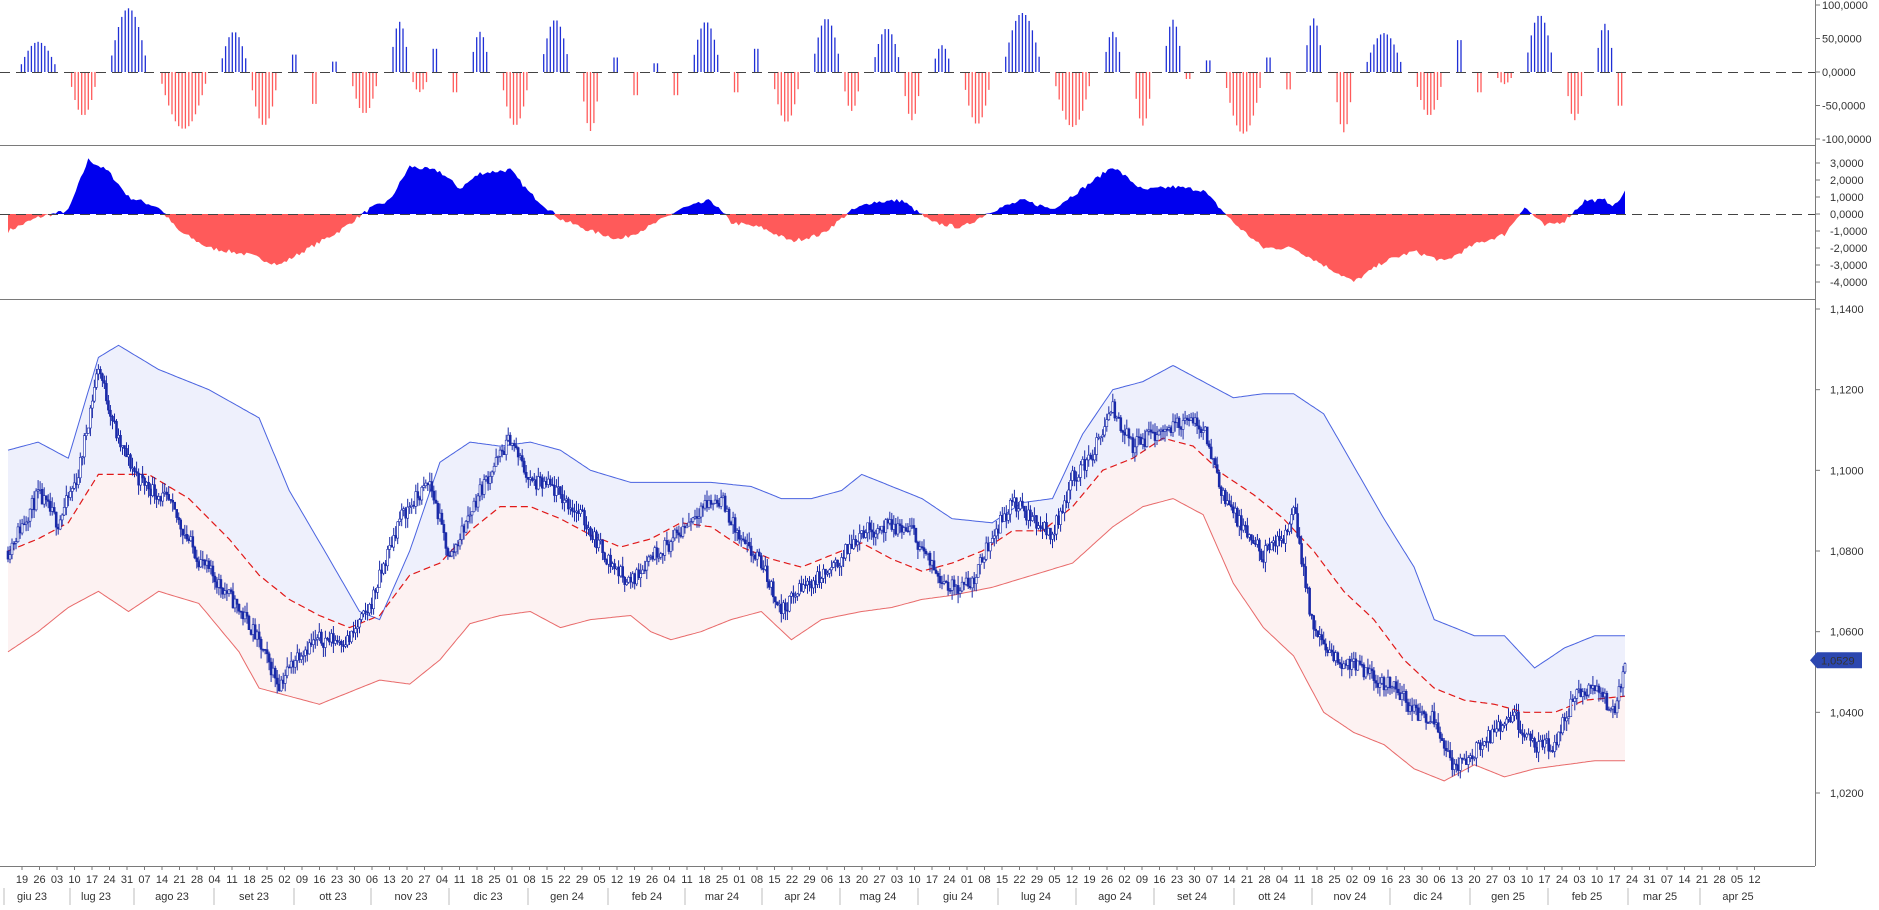 The width and height of the screenshot is (1879, 910). Describe the element at coordinates (1754, 880) in the screenshot. I see `x-axis-day-label: 12` at that location.